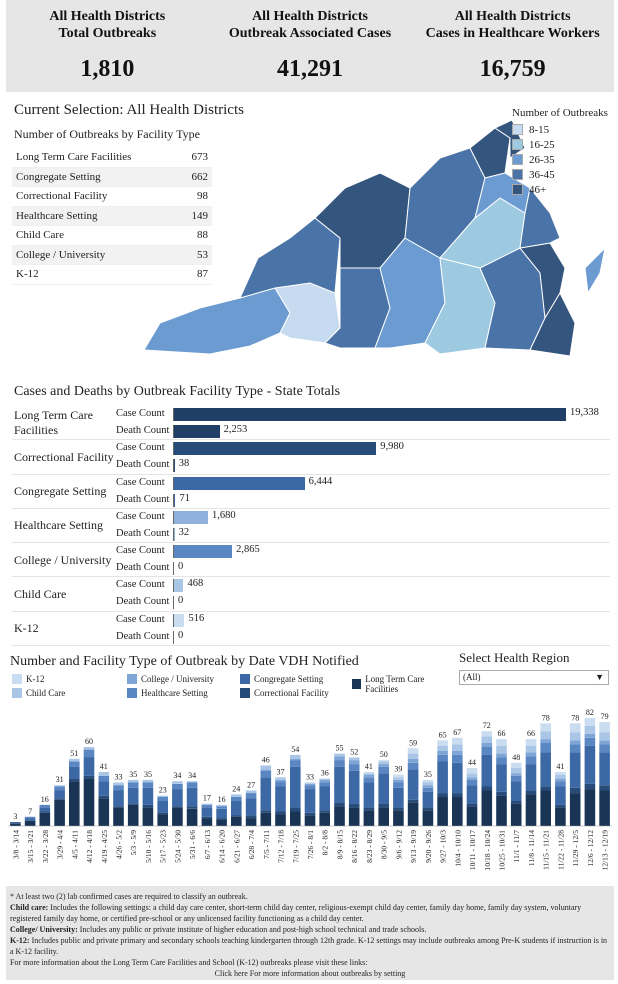 The height and width of the screenshot is (984, 618). What do you see at coordinates (560, 129) in the screenshot?
I see `map-legend-item: 8-15` at bounding box center [560, 129].